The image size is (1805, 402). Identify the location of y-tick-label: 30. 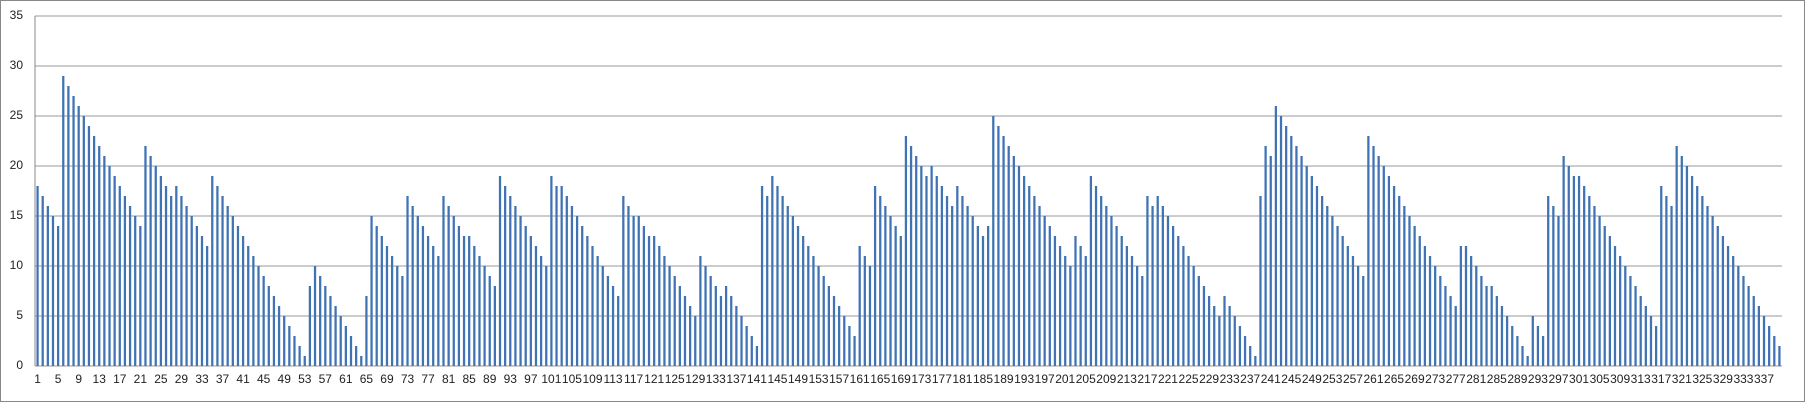
(17, 65).